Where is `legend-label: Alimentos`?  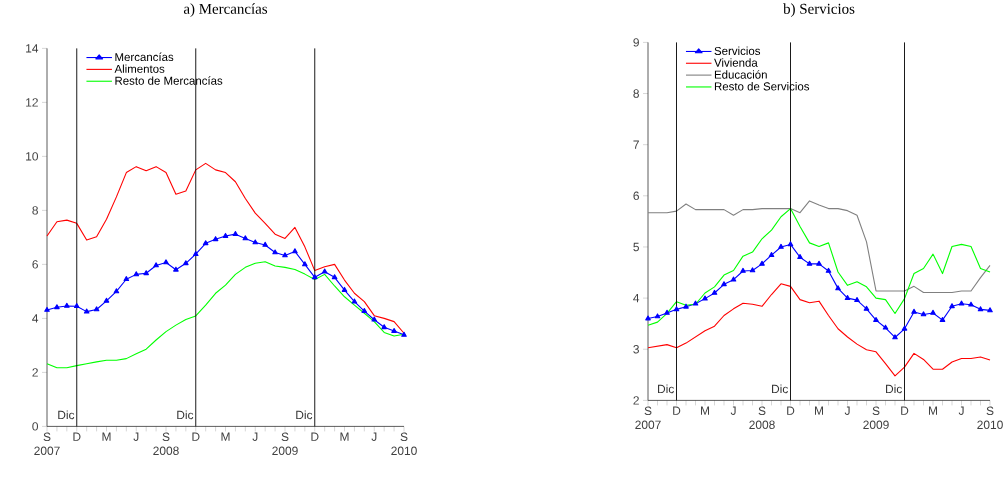
legend-label: Alimentos is located at coordinates (139, 68).